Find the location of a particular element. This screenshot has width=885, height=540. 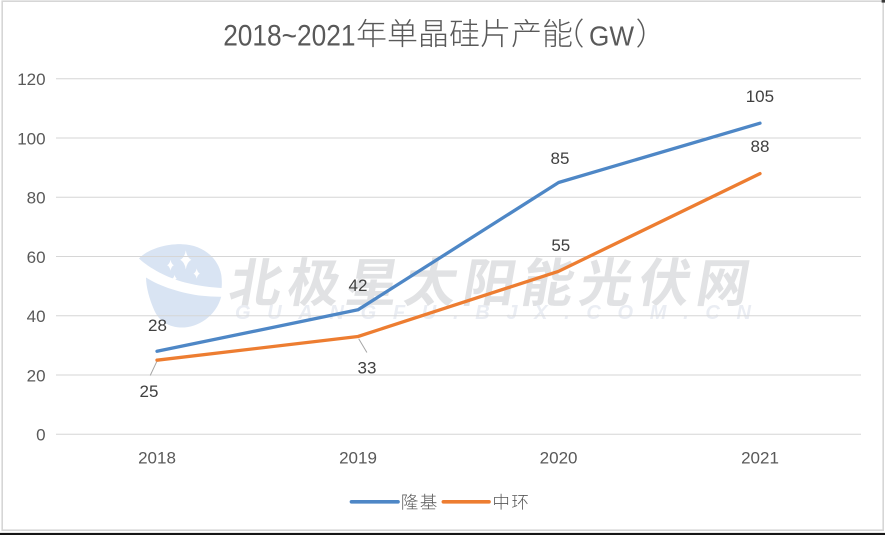

svg-text: 20 is located at coordinates (36, 375).